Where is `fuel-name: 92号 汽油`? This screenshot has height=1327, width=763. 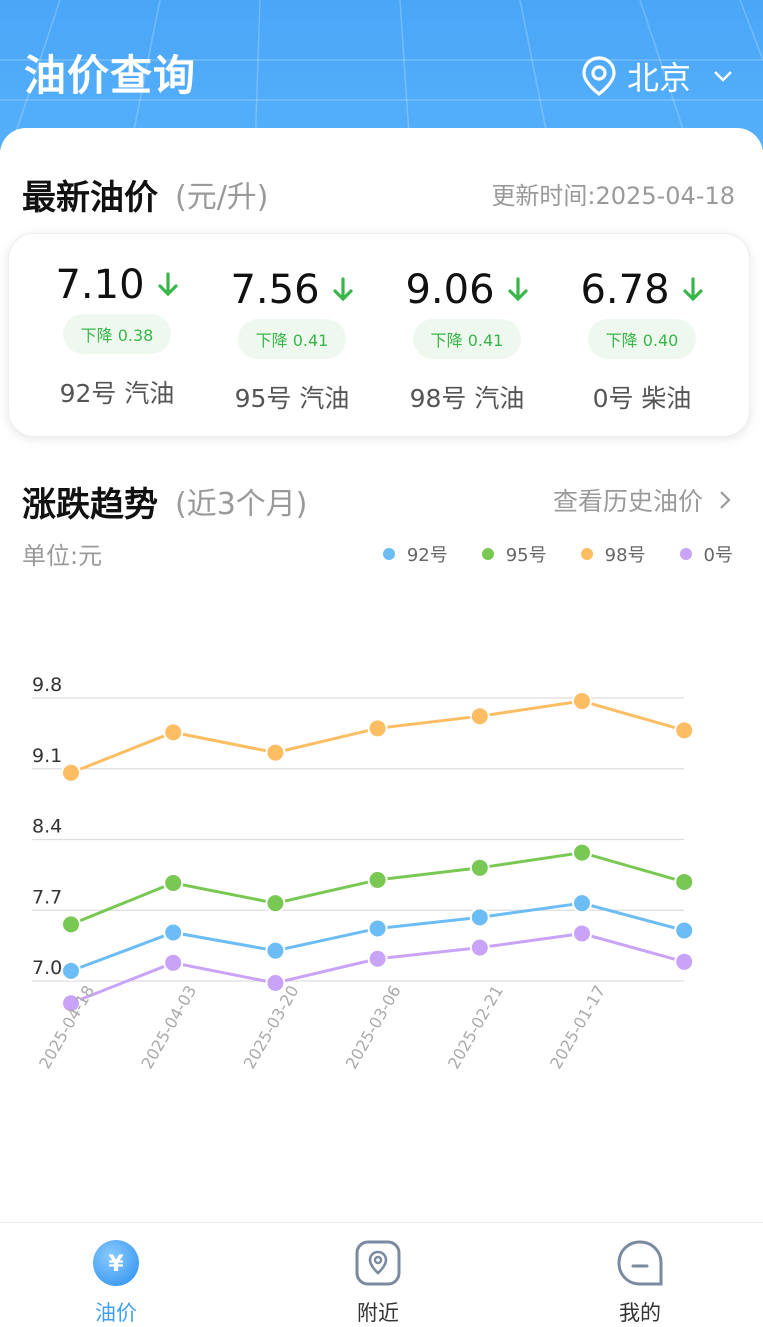
fuel-name: 92号 汽油 is located at coordinates (117, 393).